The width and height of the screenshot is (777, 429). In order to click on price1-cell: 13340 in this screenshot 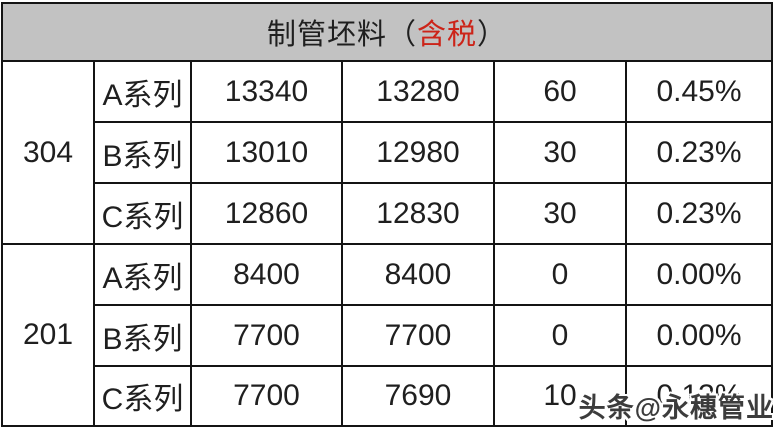, I will do `click(266, 91)`.